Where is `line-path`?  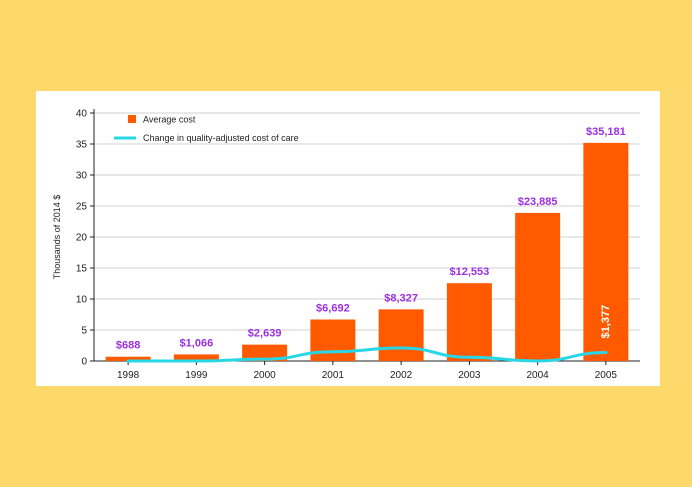 line-path is located at coordinates (367, 354).